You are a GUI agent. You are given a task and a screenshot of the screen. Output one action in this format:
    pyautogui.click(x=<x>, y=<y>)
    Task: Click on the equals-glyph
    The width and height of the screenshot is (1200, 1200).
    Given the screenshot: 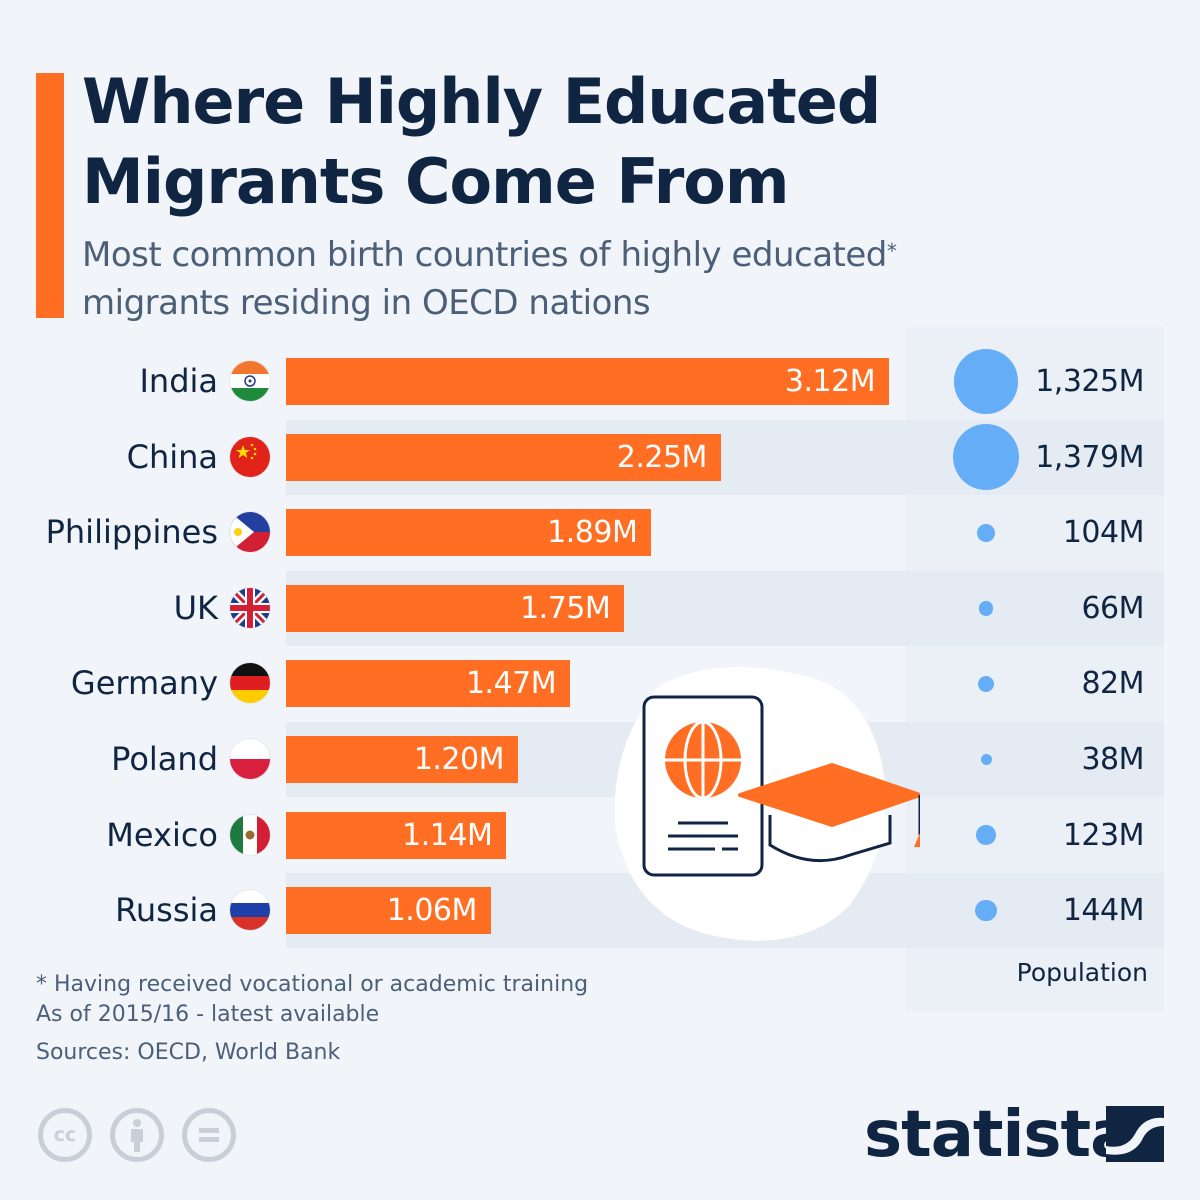 What is the action you would take?
    pyautogui.click(x=209, y=1135)
    